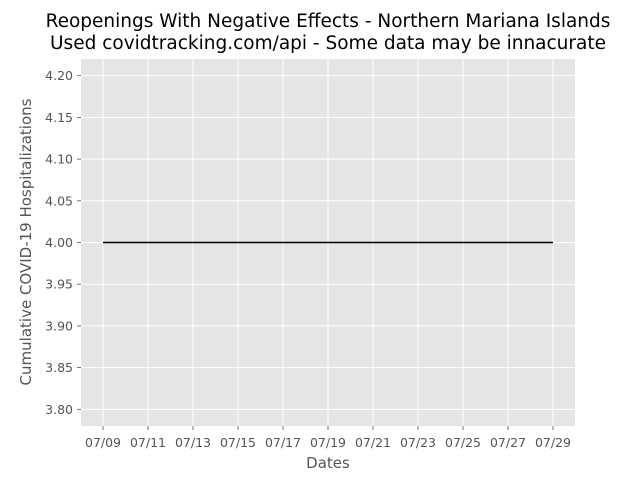  I want to click on y-tick-label: 3.80, so click(59, 409).